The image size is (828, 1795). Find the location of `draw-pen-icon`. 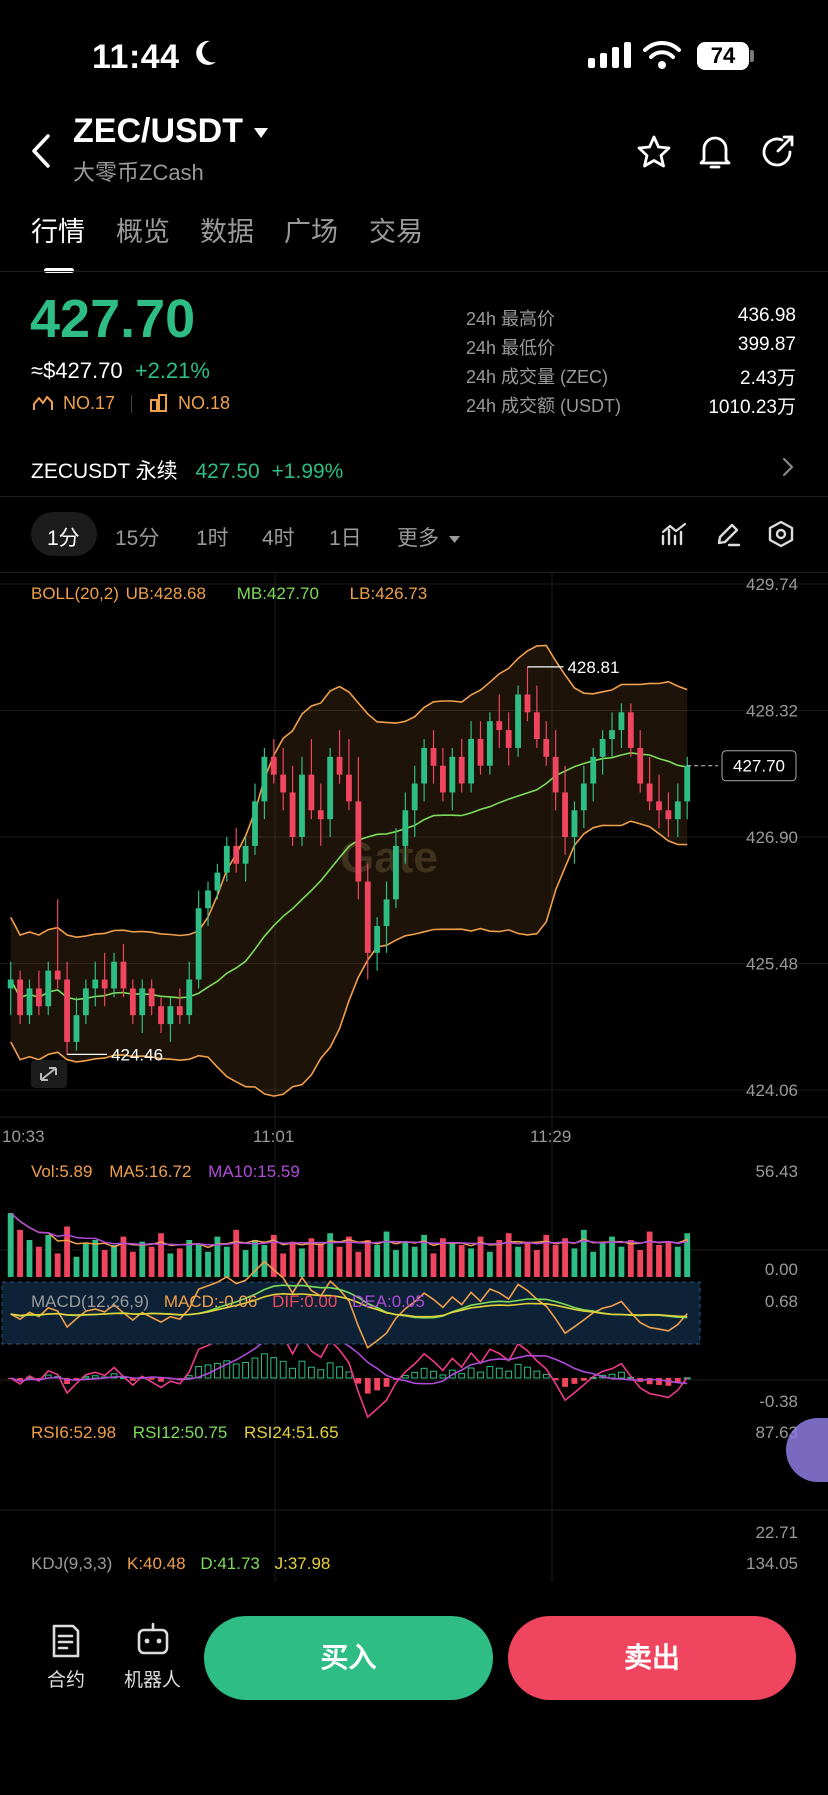

draw-pen-icon is located at coordinates (728, 536).